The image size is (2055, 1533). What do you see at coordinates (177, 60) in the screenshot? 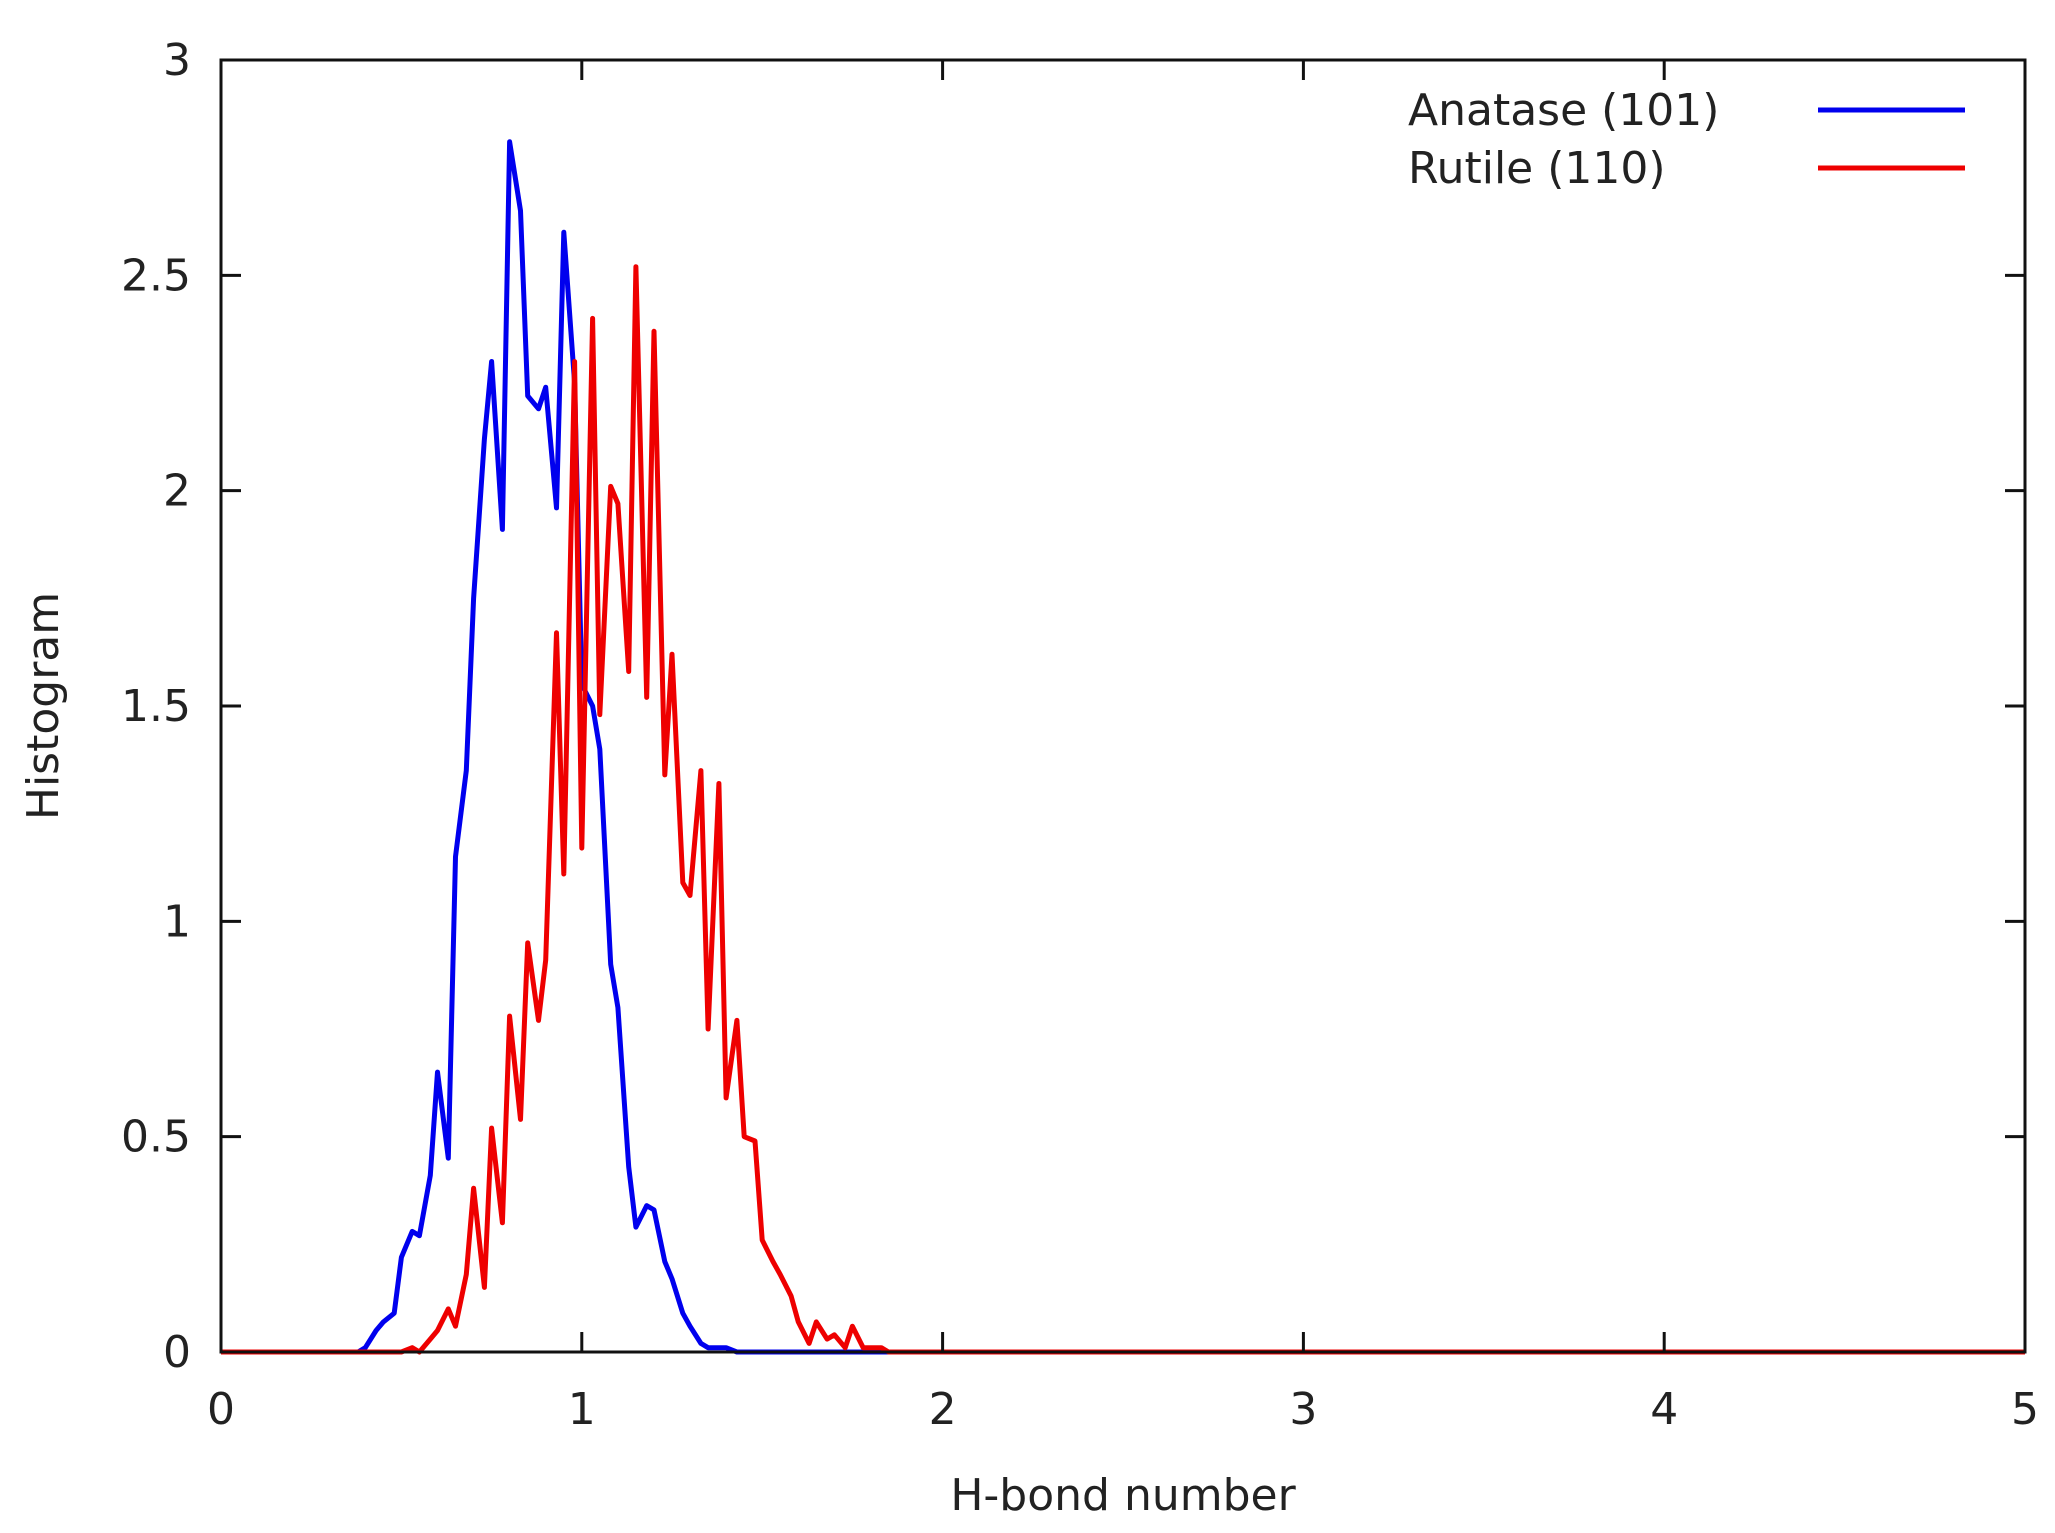
I see `y-tick-label: 3` at bounding box center [177, 60].